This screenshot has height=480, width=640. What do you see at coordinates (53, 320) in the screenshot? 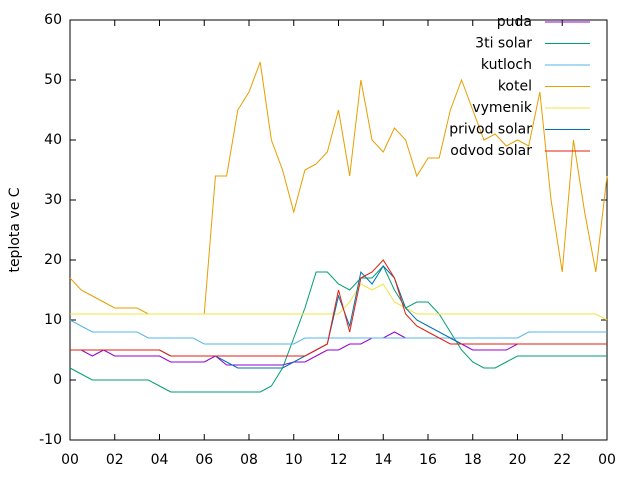
I see `y-tick-label: 10` at bounding box center [53, 320].